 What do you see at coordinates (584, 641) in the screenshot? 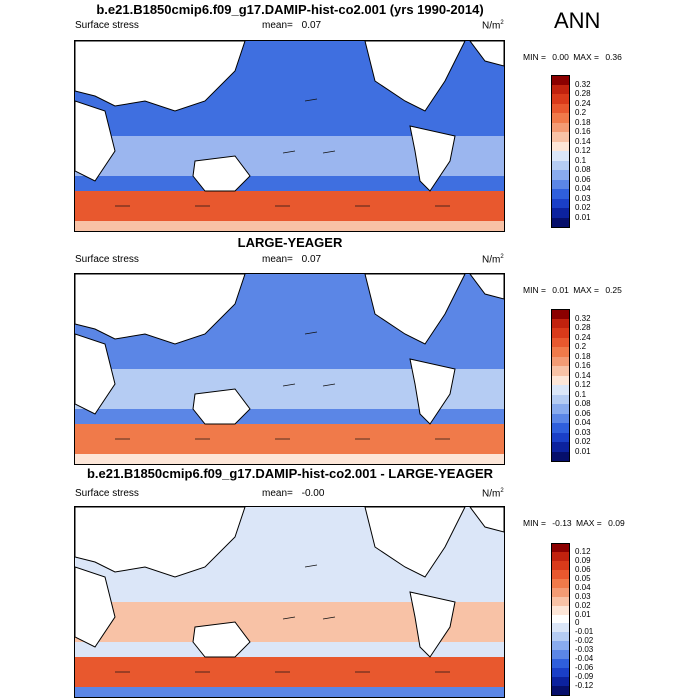
I see `colorbar-label: -0.02` at bounding box center [584, 641].